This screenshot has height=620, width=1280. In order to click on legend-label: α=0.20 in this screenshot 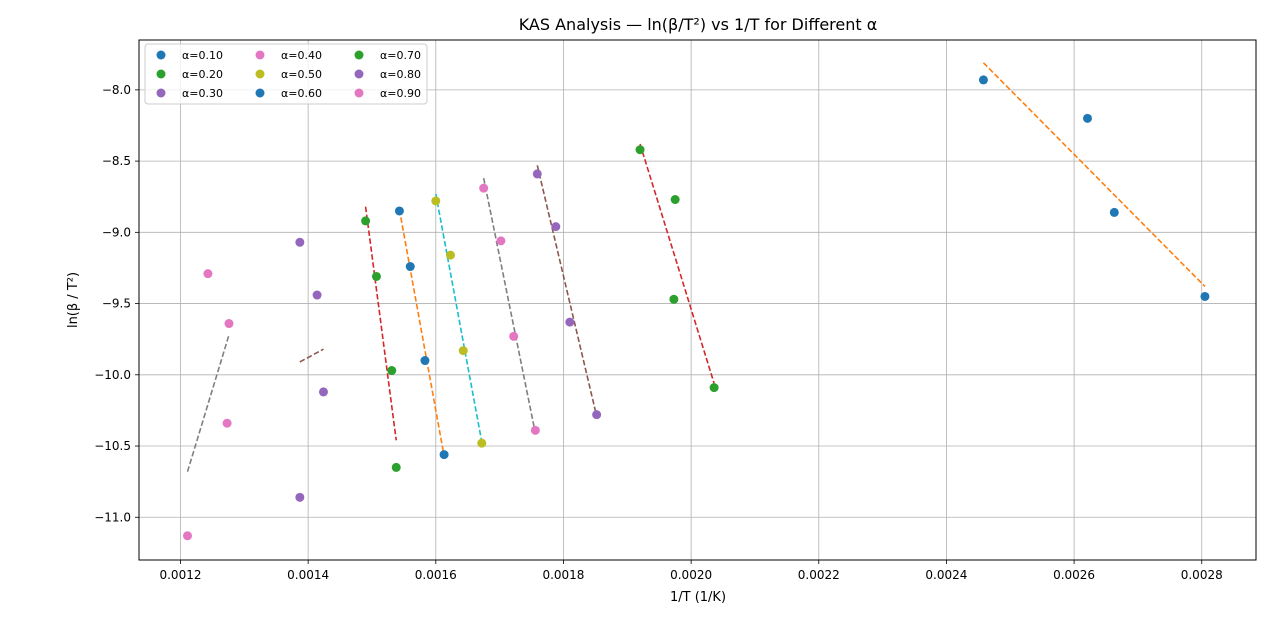, I will do `click(202, 74)`.